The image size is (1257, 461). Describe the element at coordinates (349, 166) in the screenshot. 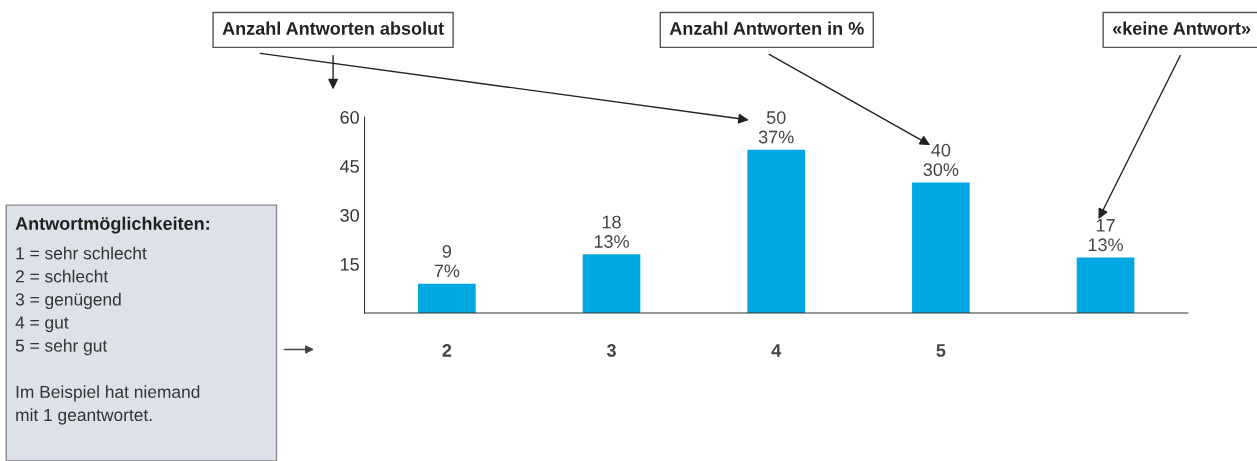

I see `y-tick-label: 45` at that location.